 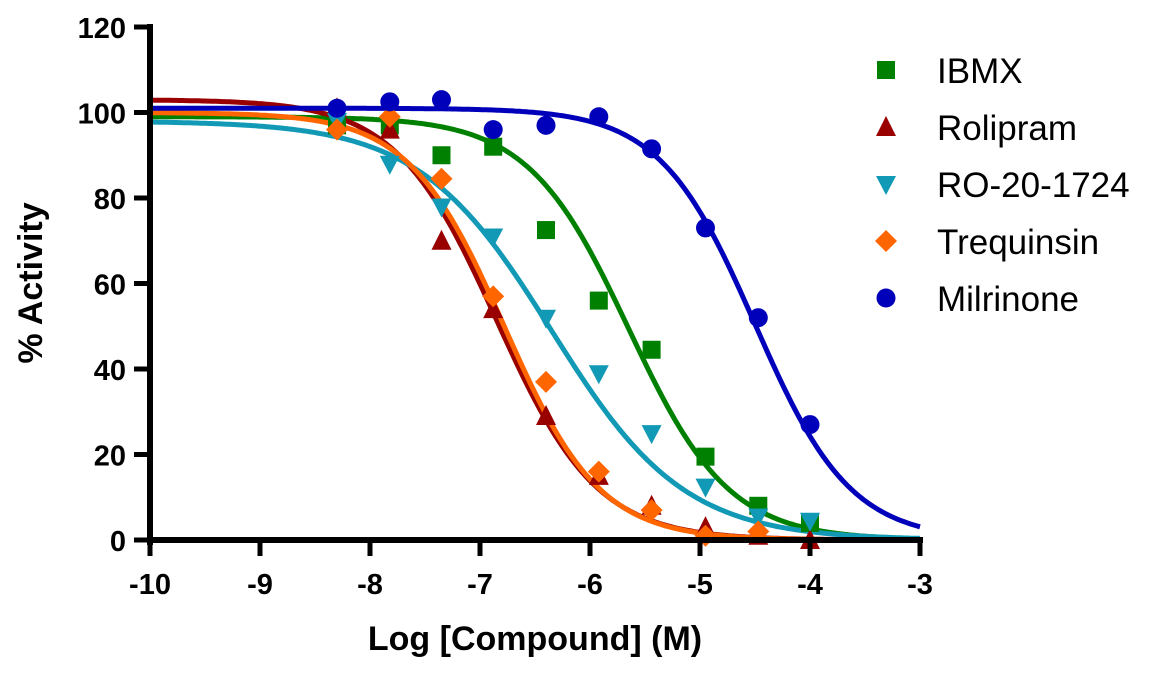 I want to click on legend-label: IBMX, so click(x=980, y=71).